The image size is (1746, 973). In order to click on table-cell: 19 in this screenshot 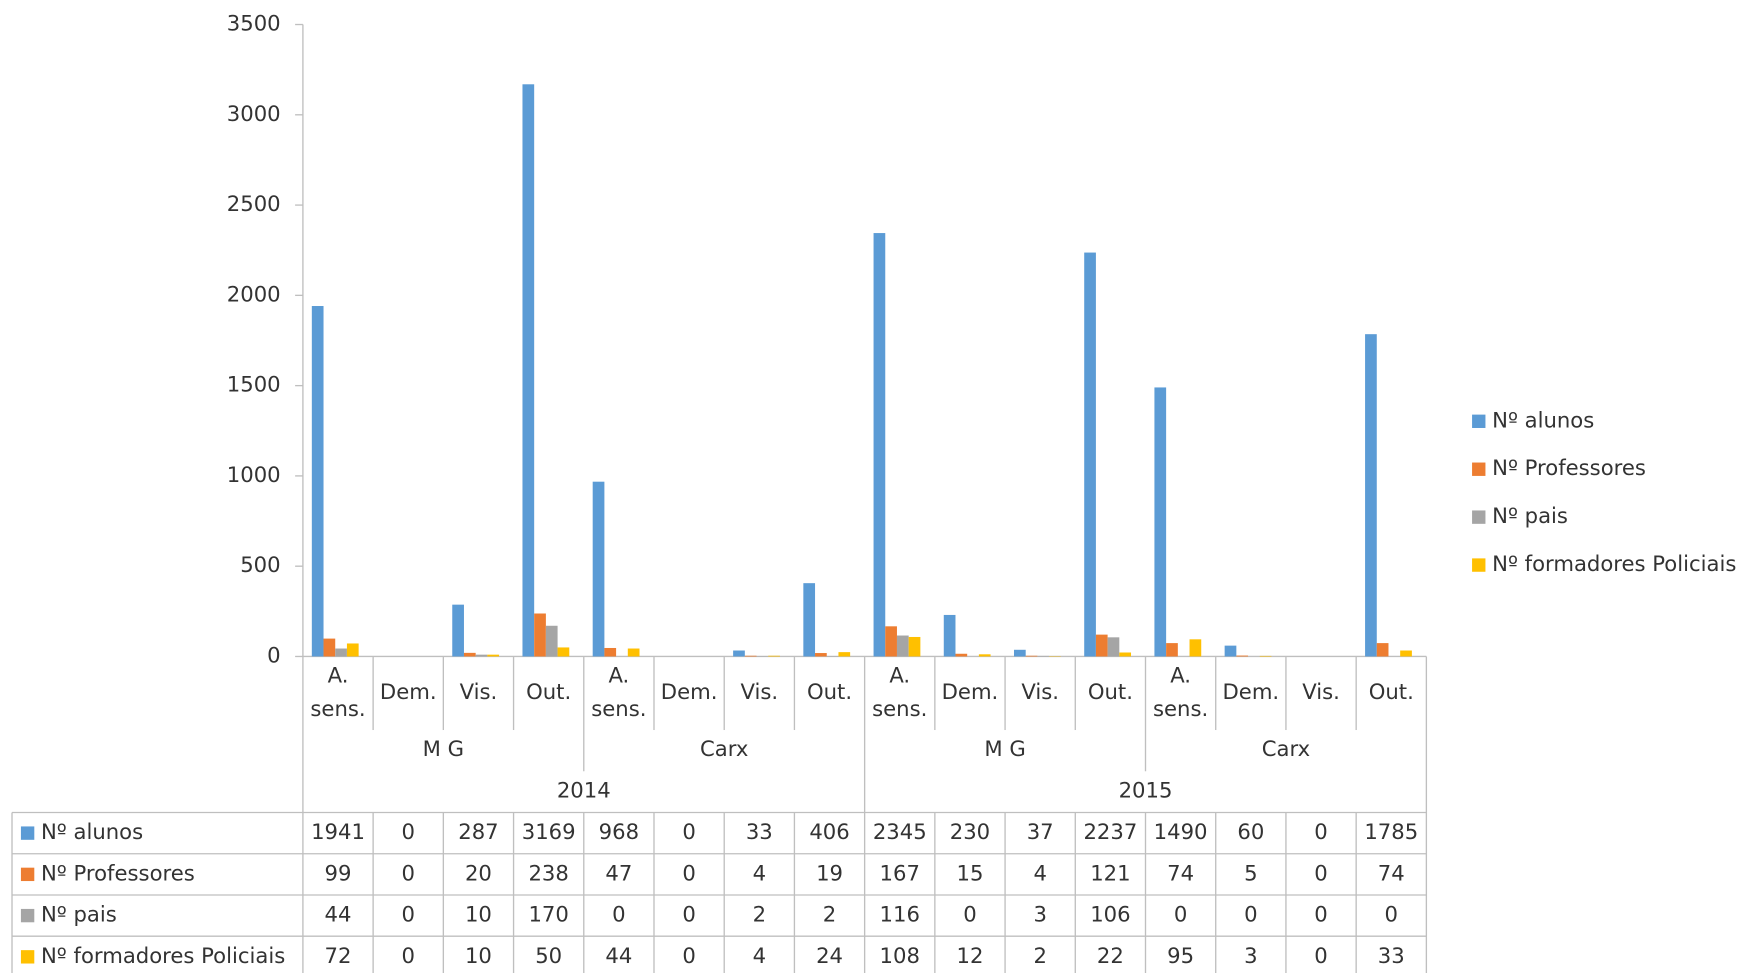, I will do `click(829, 872)`.